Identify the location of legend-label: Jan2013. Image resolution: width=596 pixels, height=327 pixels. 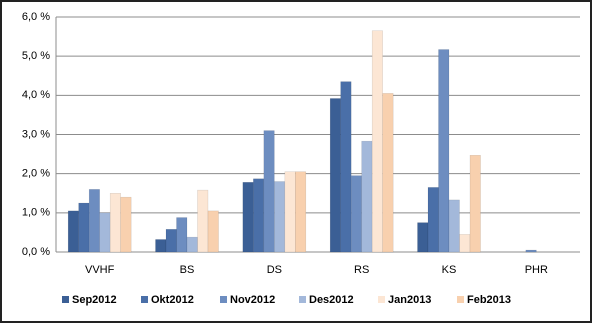
(409, 300).